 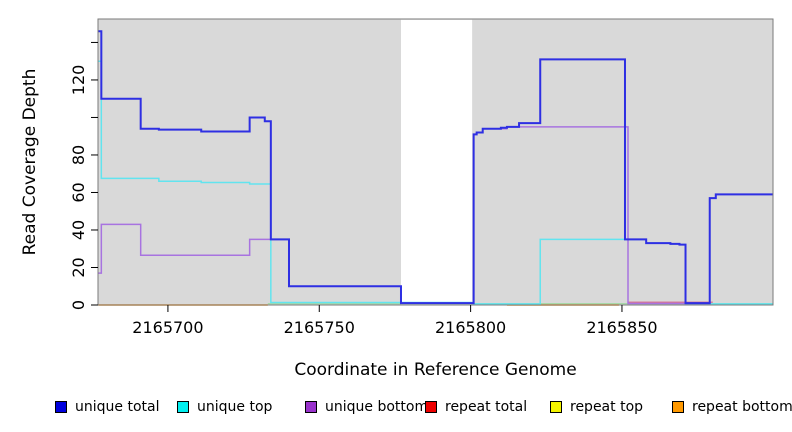 What do you see at coordinates (167, 327) in the screenshot?
I see `x-tick-label: 2165700` at bounding box center [167, 327].